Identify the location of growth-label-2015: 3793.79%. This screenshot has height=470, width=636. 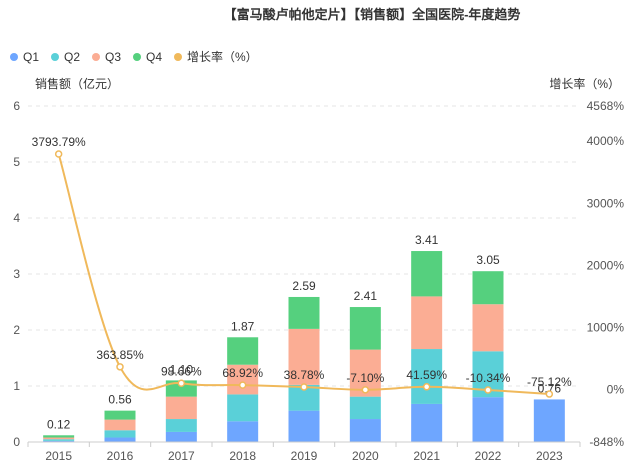
(59, 142).